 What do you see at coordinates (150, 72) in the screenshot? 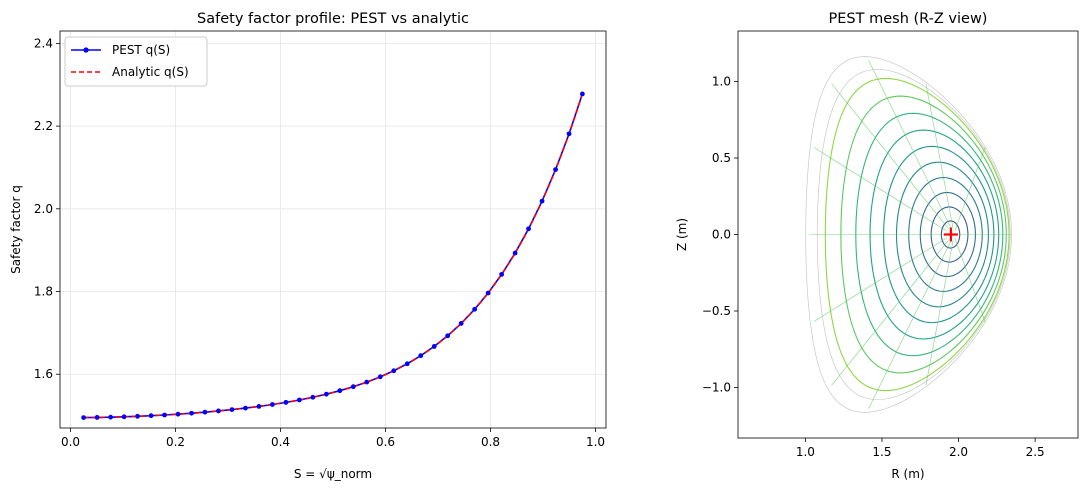
I see `legend-analytic-label: Analytic q(S)` at bounding box center [150, 72].